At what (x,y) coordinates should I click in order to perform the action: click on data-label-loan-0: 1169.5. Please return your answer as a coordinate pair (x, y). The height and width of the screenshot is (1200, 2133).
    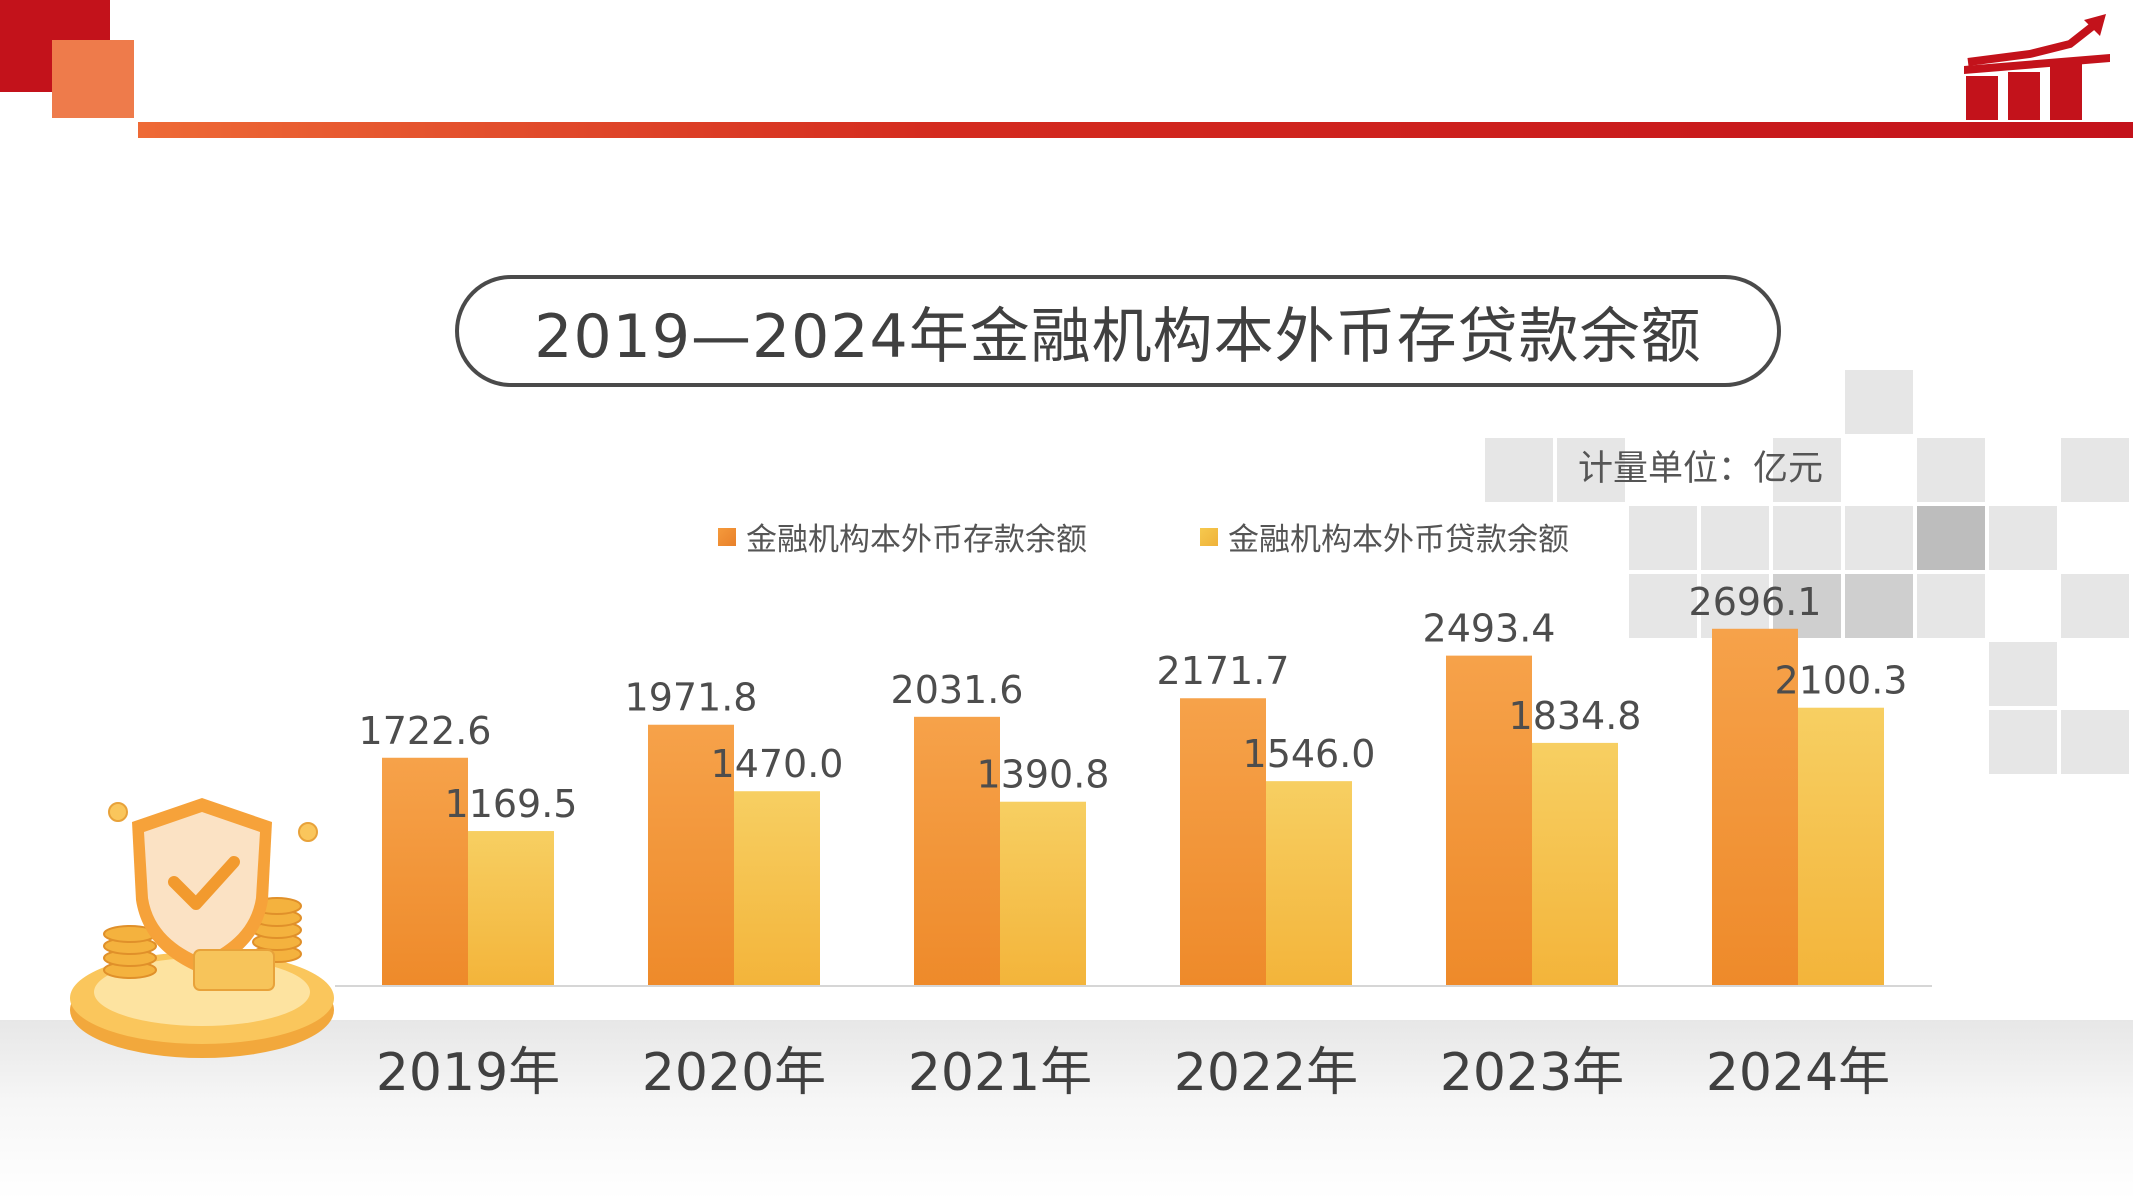
    Looking at the image, I should click on (511, 804).